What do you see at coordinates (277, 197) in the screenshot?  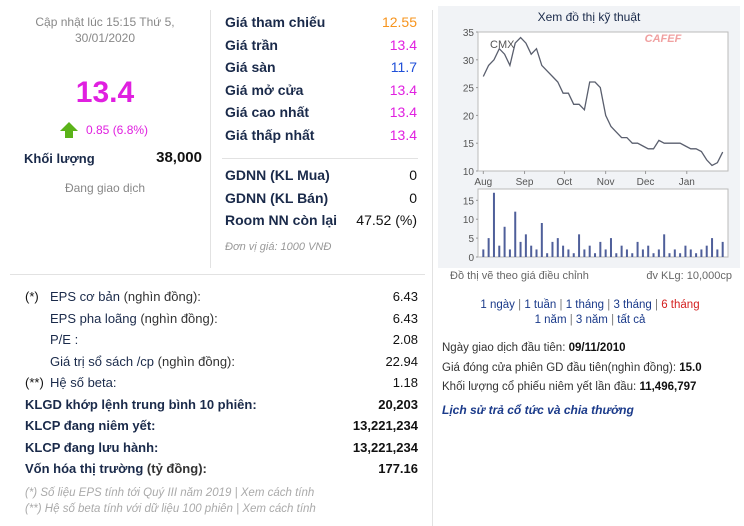 I see `foreign-label: GDNN (KL Bán)` at bounding box center [277, 197].